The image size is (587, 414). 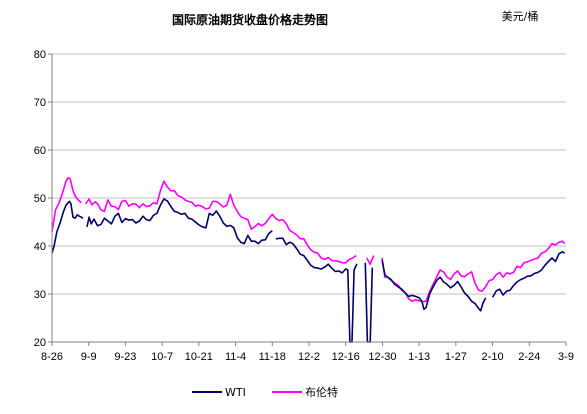 What do you see at coordinates (309, 357) in the screenshot?
I see `x-tick-label: 12-2` at bounding box center [309, 357].